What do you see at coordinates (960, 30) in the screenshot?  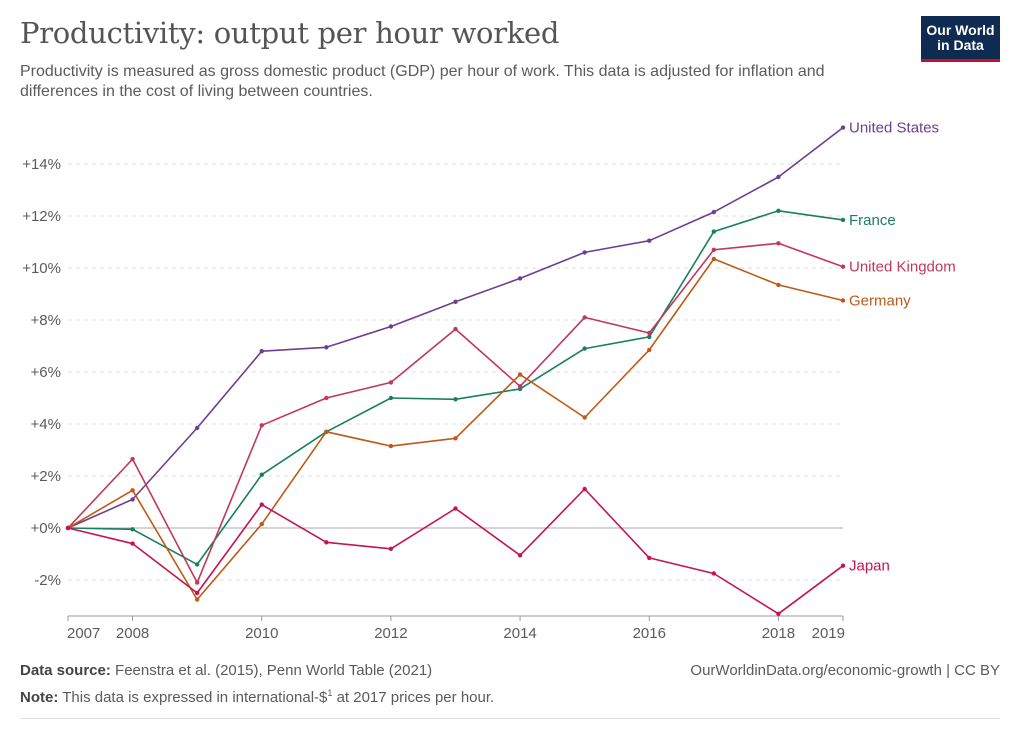 I see `logo-line-1: Our World` at bounding box center [960, 30].